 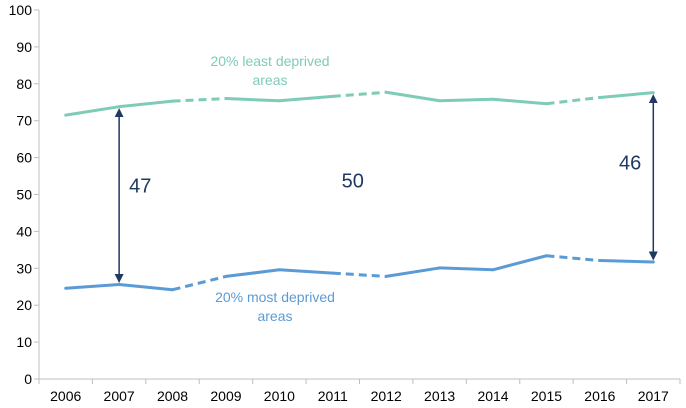 I want to click on y-tick-label: 40, so click(x=24, y=231).